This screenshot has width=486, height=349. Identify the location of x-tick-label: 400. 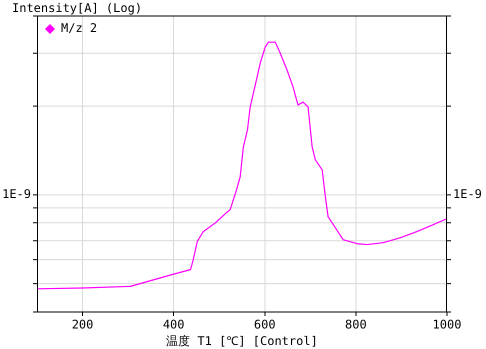
(173, 324).